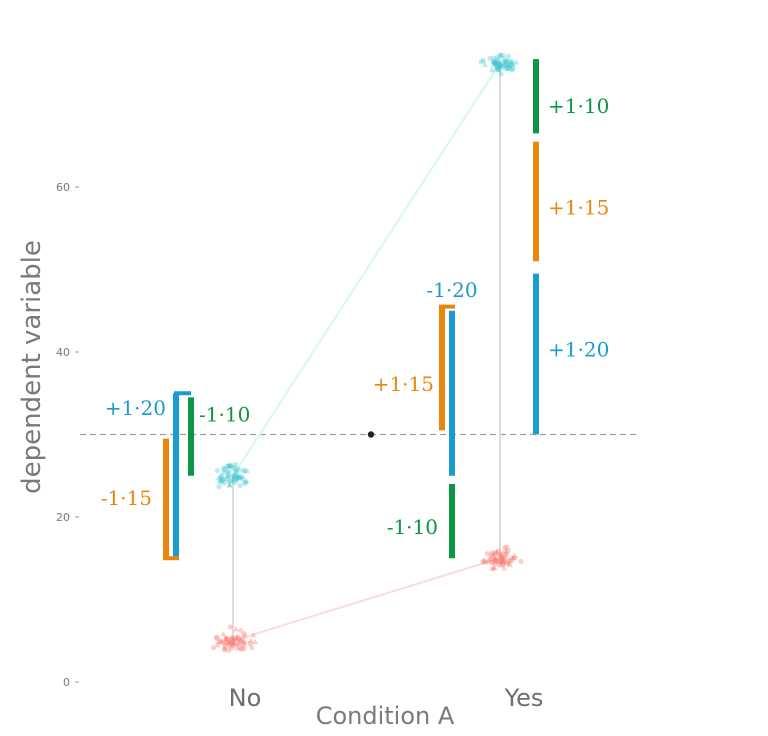 The height and width of the screenshot is (736, 768). What do you see at coordinates (451, 290) in the screenshot?
I see `effect-bar-label: -1·20` at bounding box center [451, 290].